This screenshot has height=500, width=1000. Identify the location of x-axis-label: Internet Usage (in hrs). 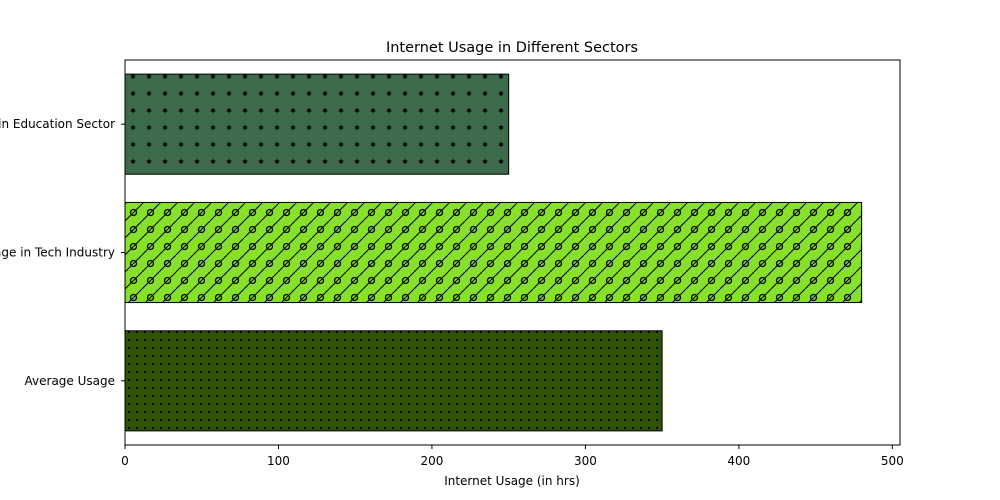
(512, 481).